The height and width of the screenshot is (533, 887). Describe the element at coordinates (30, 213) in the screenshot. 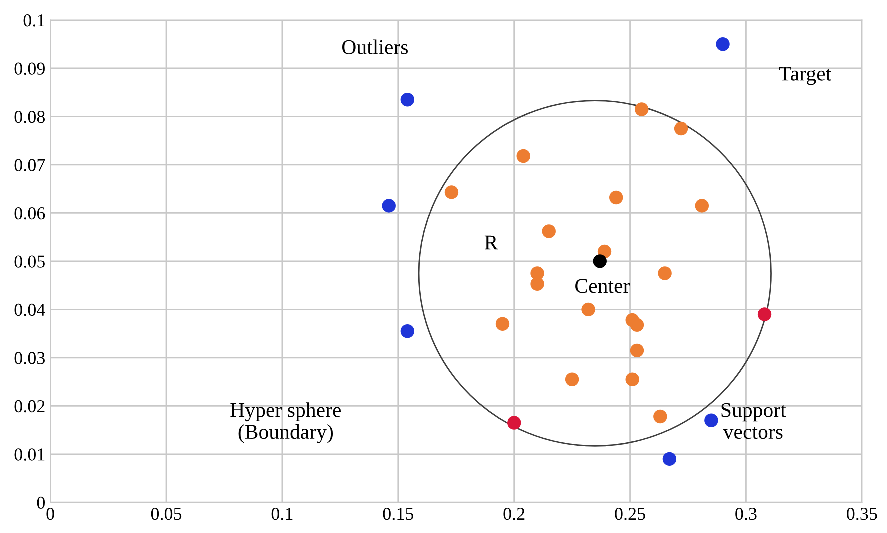

I see `y-tick-label: 0.06` at that location.